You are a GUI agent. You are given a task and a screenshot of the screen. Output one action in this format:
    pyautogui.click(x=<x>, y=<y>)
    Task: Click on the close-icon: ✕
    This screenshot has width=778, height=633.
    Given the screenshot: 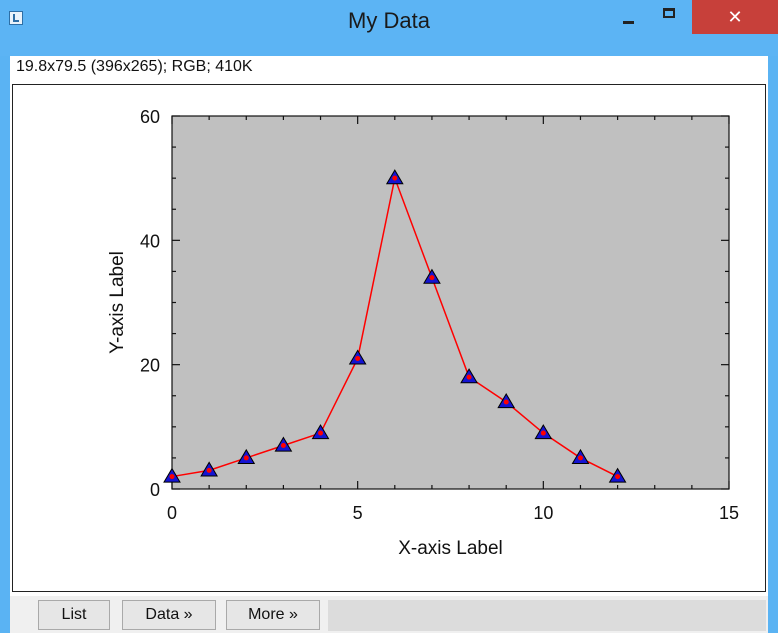 What is the action you would take?
    pyautogui.click(x=735, y=16)
    